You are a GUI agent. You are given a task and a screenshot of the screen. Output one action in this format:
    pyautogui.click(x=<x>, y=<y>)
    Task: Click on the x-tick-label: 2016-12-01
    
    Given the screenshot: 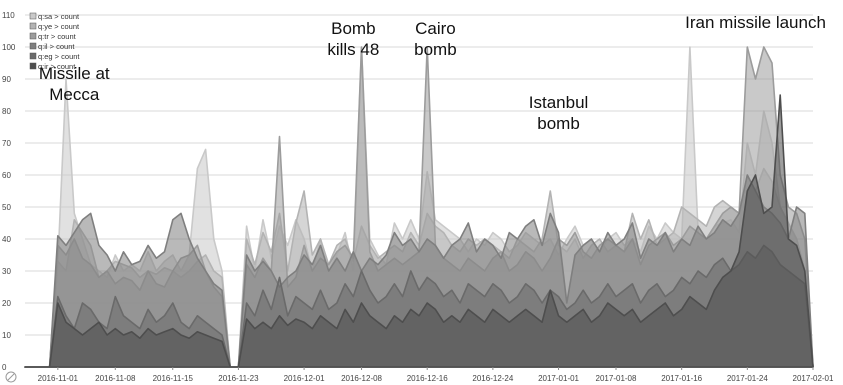 What is the action you would take?
    pyautogui.click(x=304, y=378)
    